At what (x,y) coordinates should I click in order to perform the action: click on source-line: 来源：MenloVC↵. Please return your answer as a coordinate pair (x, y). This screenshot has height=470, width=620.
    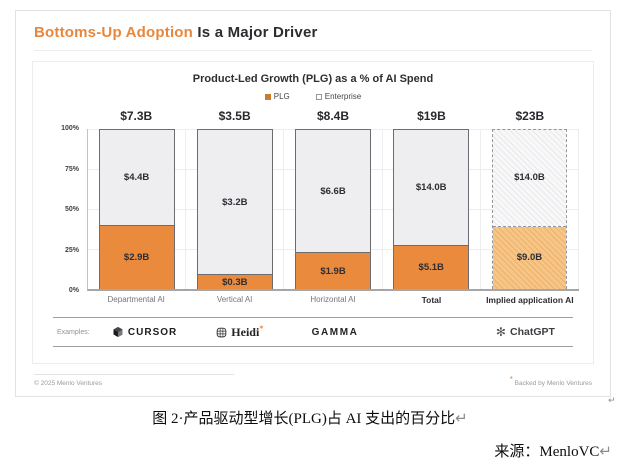
    Looking at the image, I should click on (553, 451).